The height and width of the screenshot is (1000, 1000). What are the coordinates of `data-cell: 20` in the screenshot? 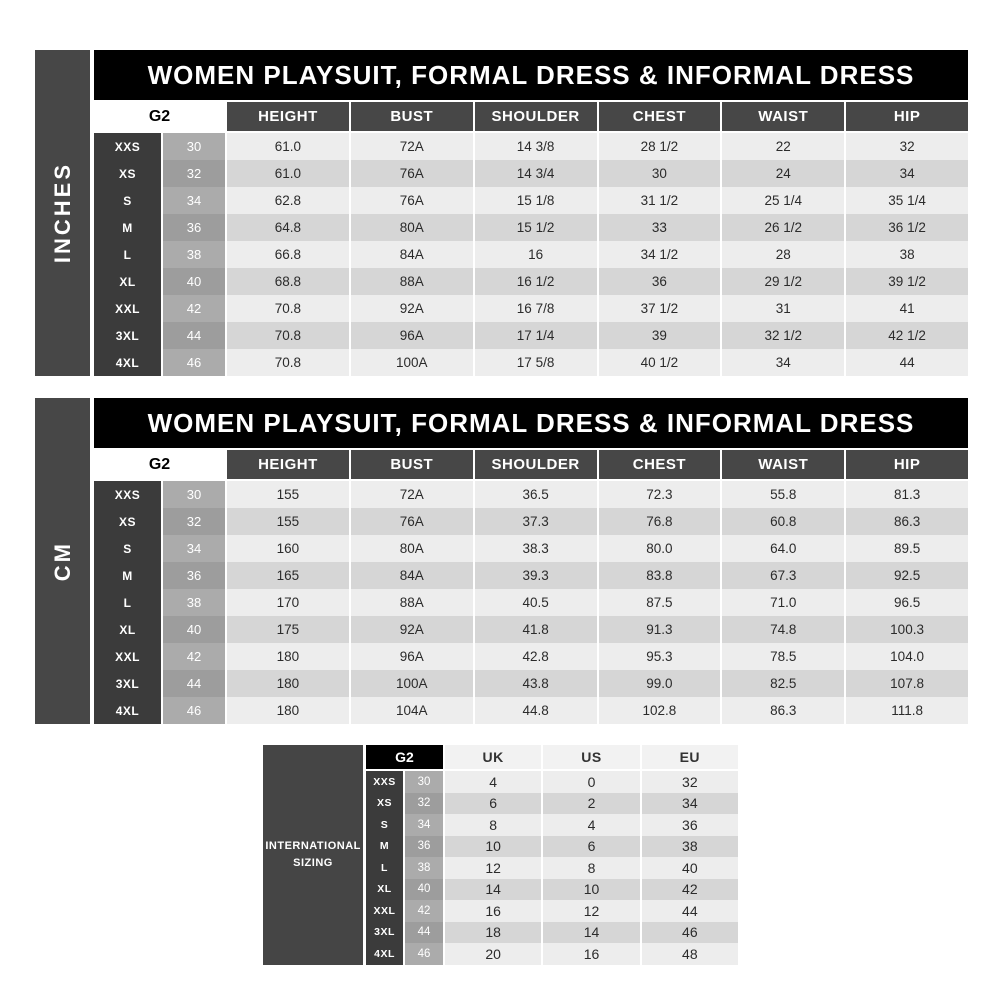 It's located at (493, 954).